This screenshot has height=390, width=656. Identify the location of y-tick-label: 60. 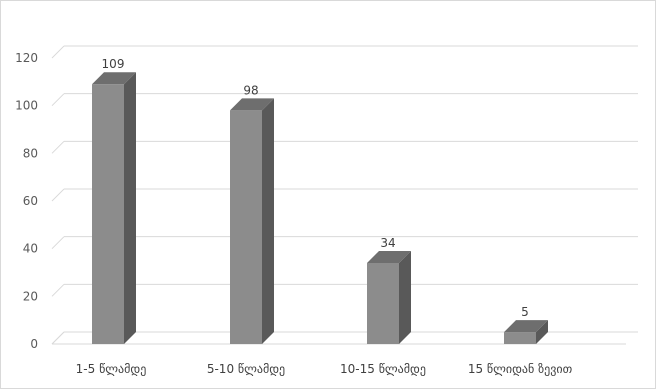
(30, 201).